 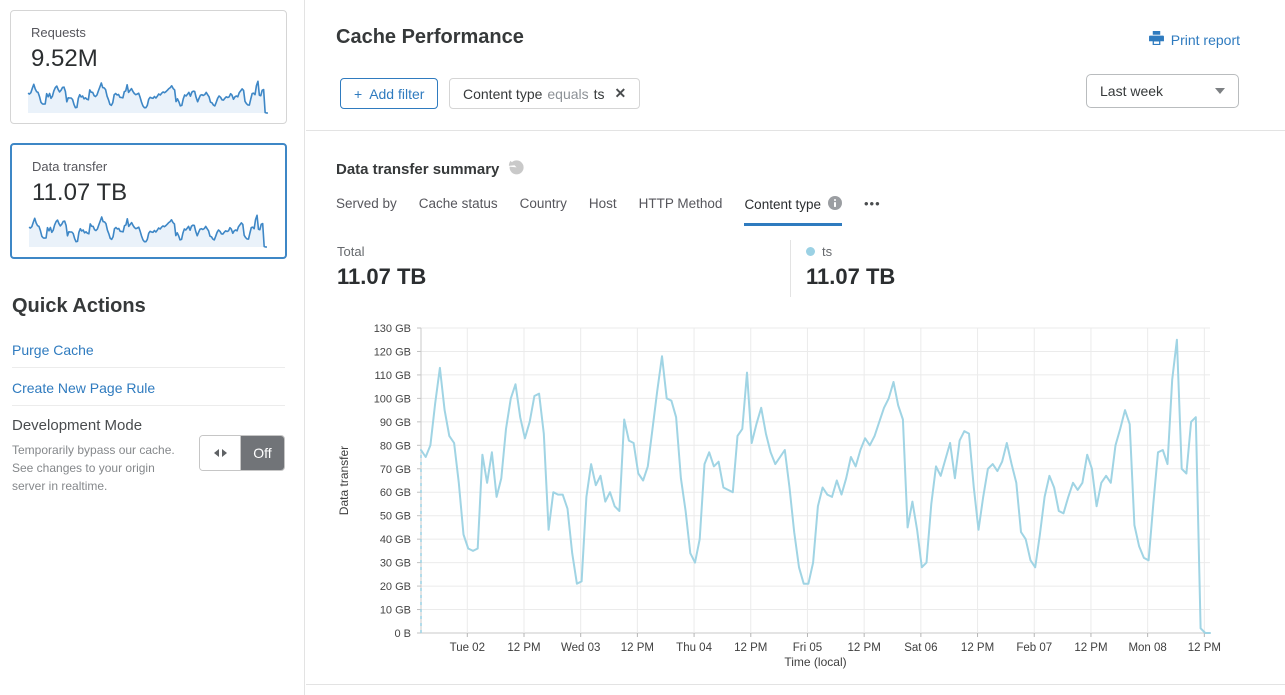 I want to click on toggle-state-label: Off, so click(x=262, y=453).